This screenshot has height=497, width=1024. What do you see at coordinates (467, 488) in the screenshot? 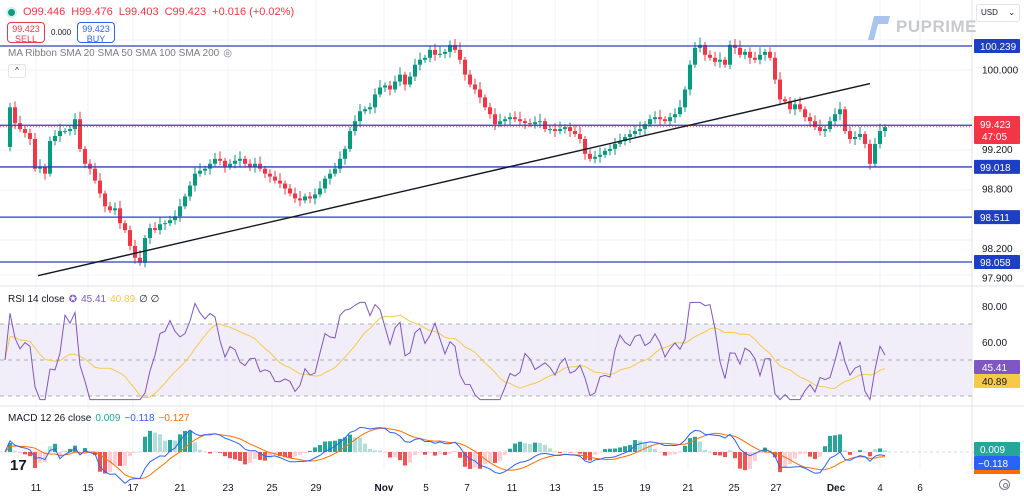
I see `svg-text: 7` at bounding box center [467, 488].